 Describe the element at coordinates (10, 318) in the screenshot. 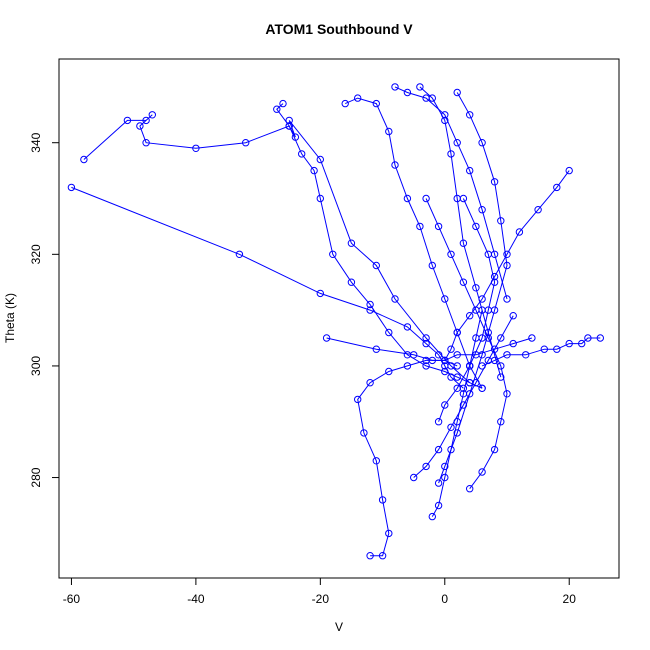

I see `y-axis-label: Theta (K)` at that location.